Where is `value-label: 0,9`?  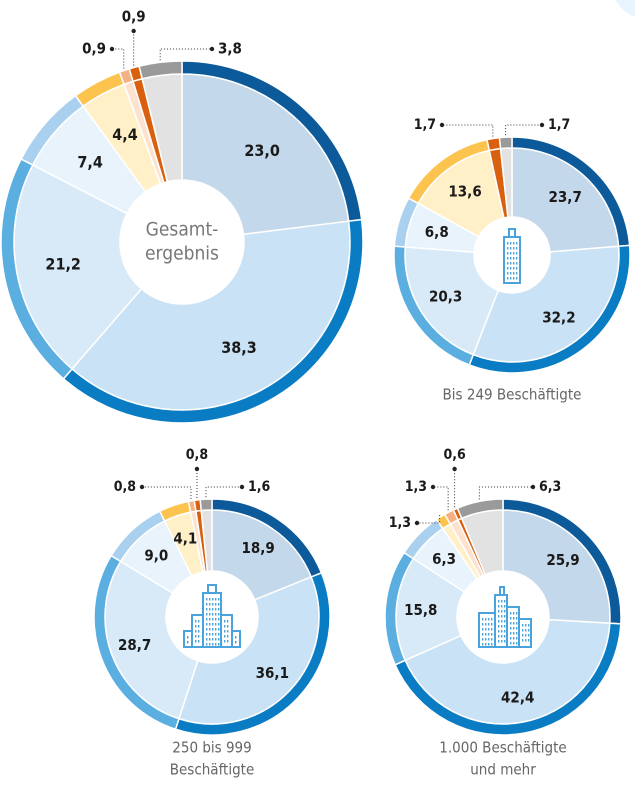
value-label: 0,9 is located at coordinates (94, 49).